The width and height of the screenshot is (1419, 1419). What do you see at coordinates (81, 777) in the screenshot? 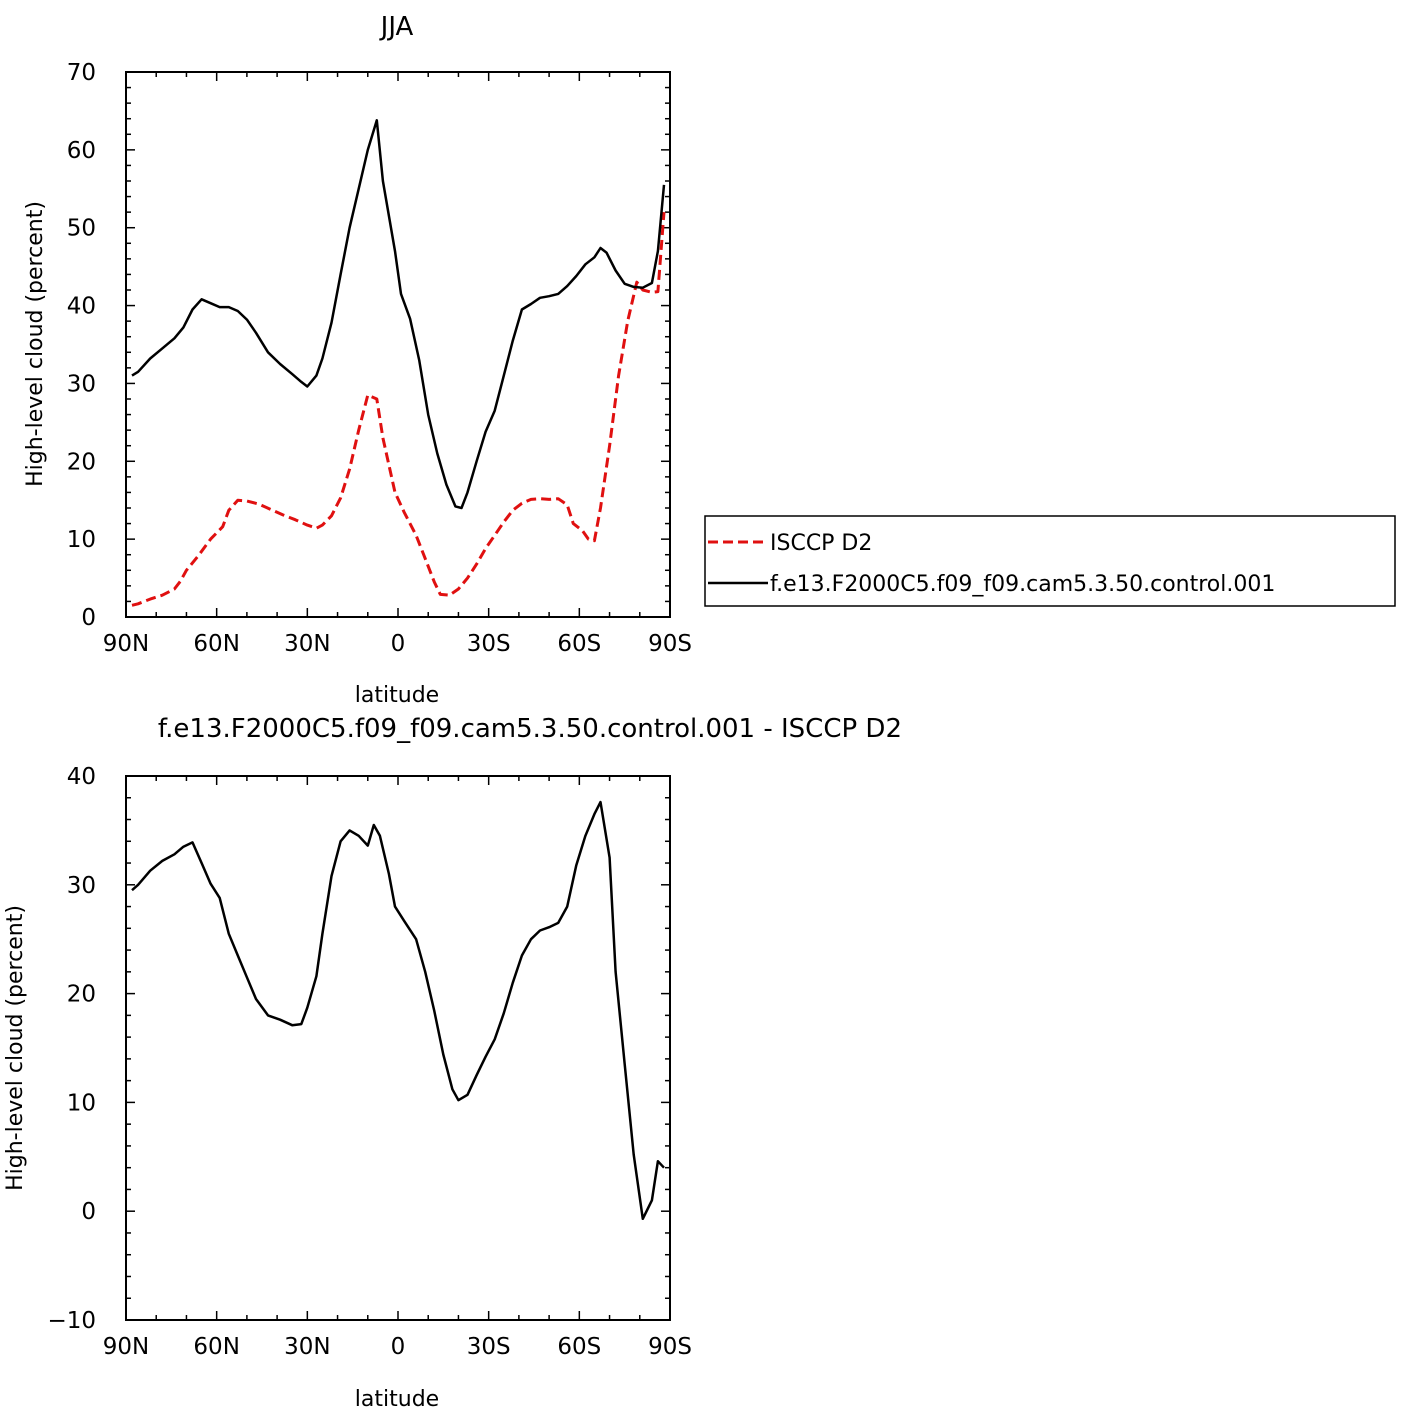
I see `bottom-y-tick-label: 40` at bounding box center [81, 777].